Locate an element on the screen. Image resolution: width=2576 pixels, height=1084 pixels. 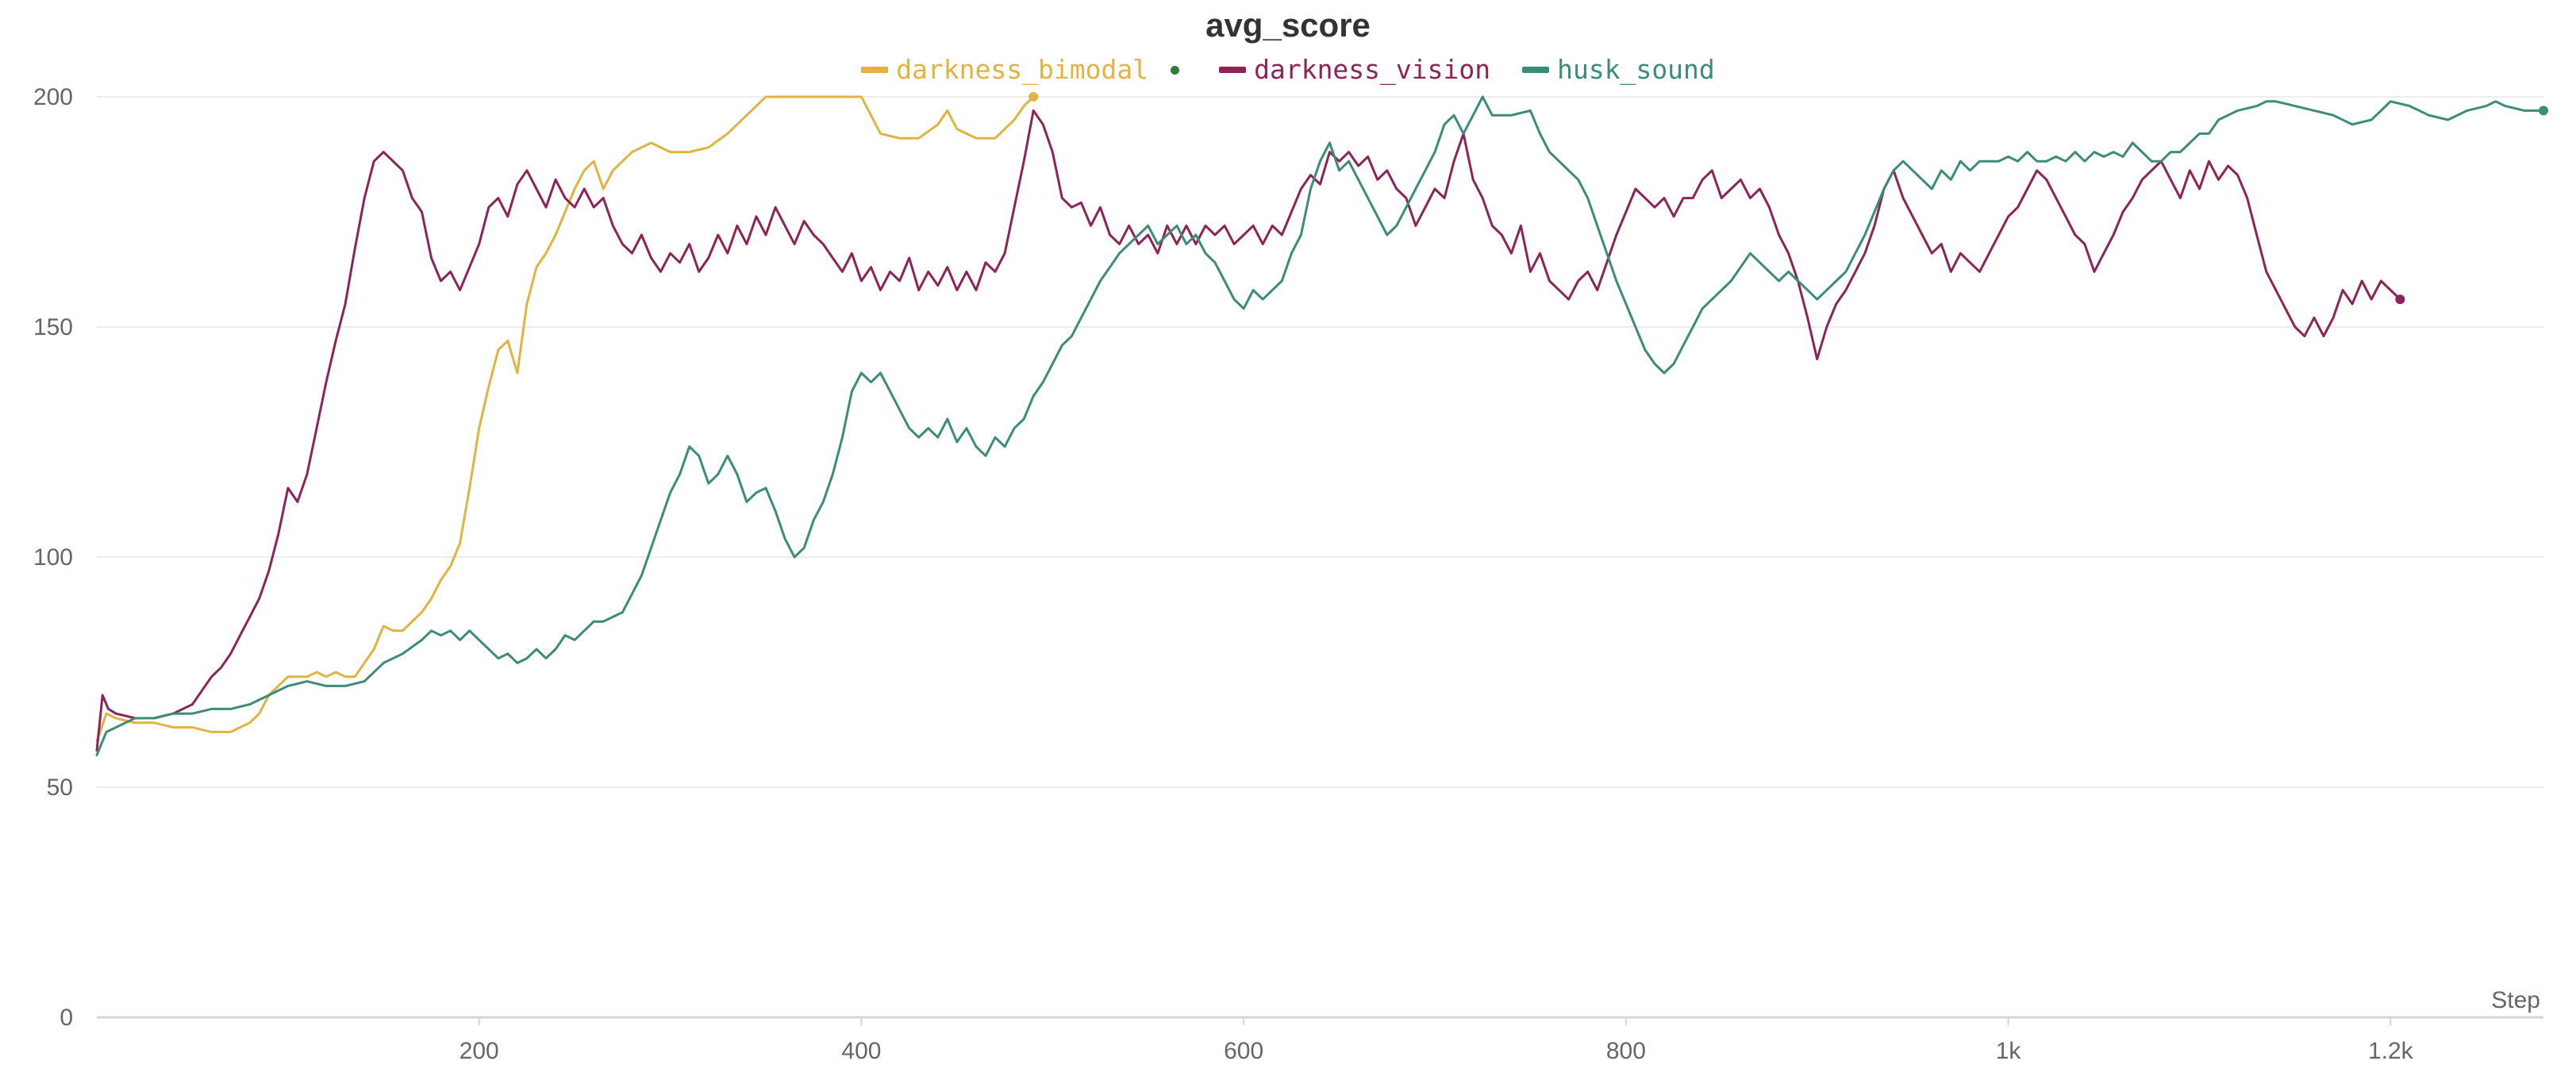
x-tick-label: 600 is located at coordinates (1243, 1051).